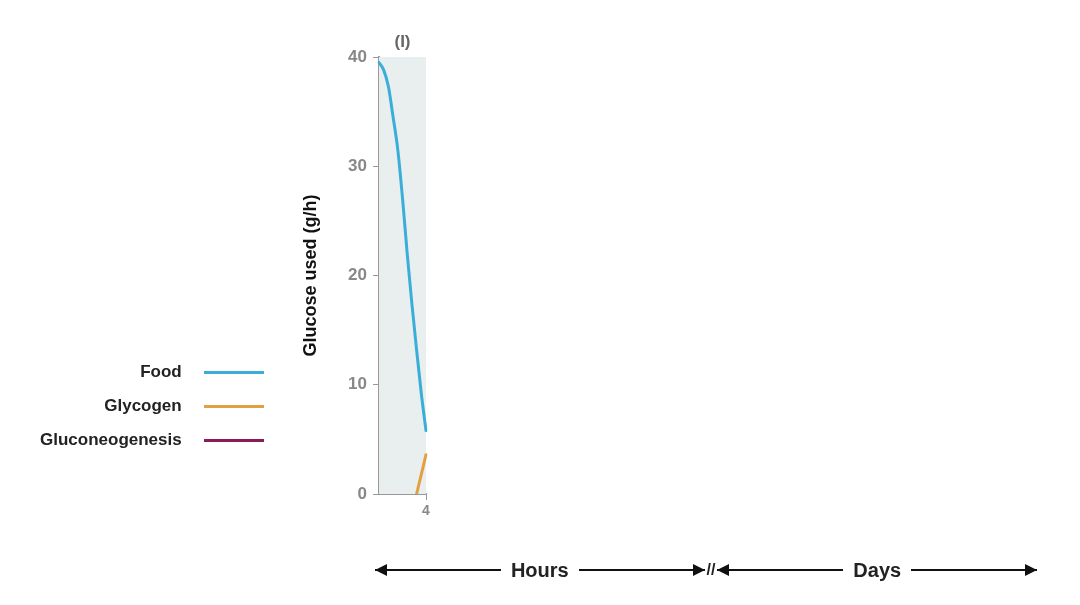 This screenshot has width=1080, height=605. Describe the element at coordinates (143, 406) in the screenshot. I see `legend-label: Glycogen` at that location.